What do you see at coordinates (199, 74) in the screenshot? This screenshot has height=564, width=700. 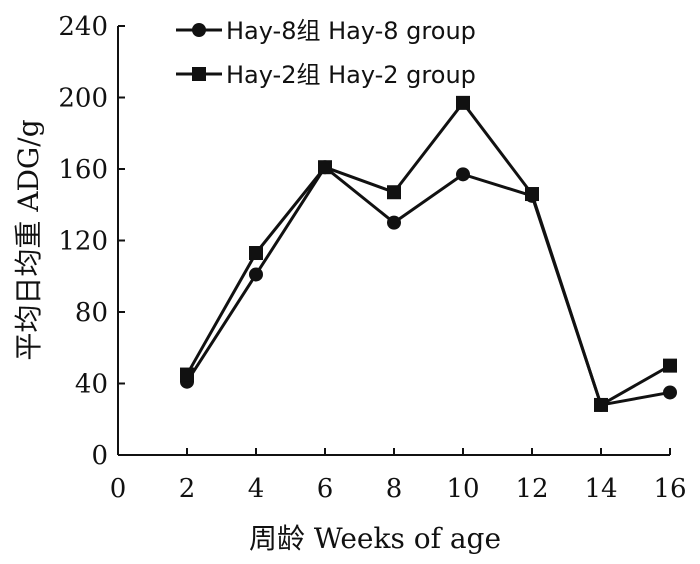 I see `legend-square-marker` at bounding box center [199, 74].